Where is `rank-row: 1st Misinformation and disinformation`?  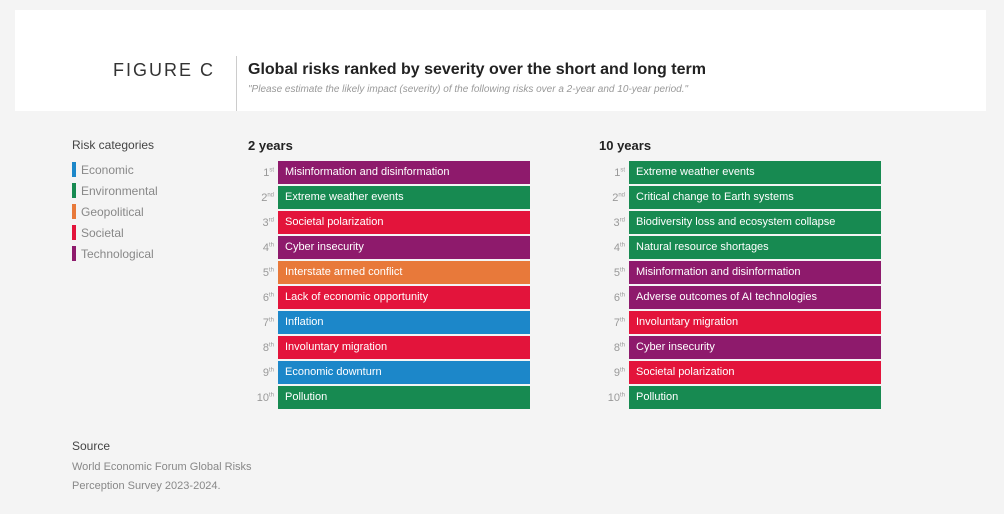
rank-row: 1st Misinformation and disinformation is located at coordinates (389, 172).